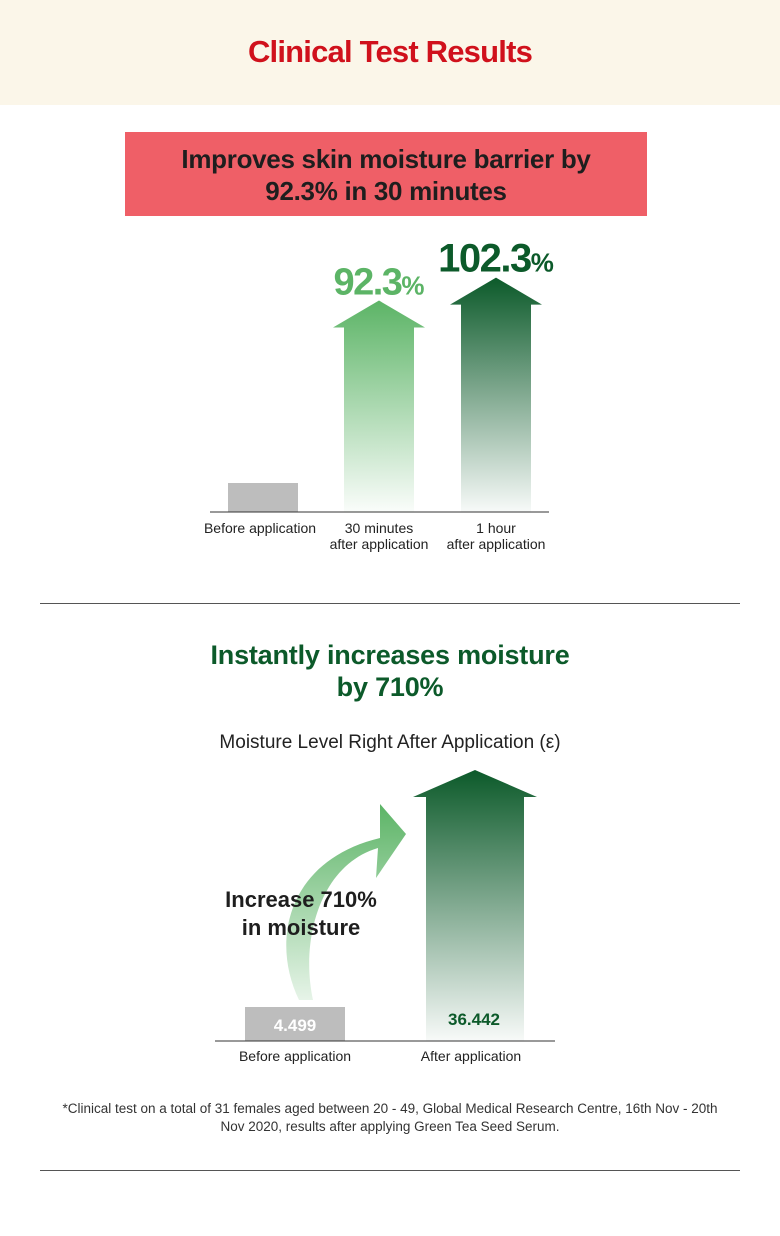 The width and height of the screenshot is (780, 1236). I want to click on x-tick-label-1: 30 minutes, so click(379, 528).